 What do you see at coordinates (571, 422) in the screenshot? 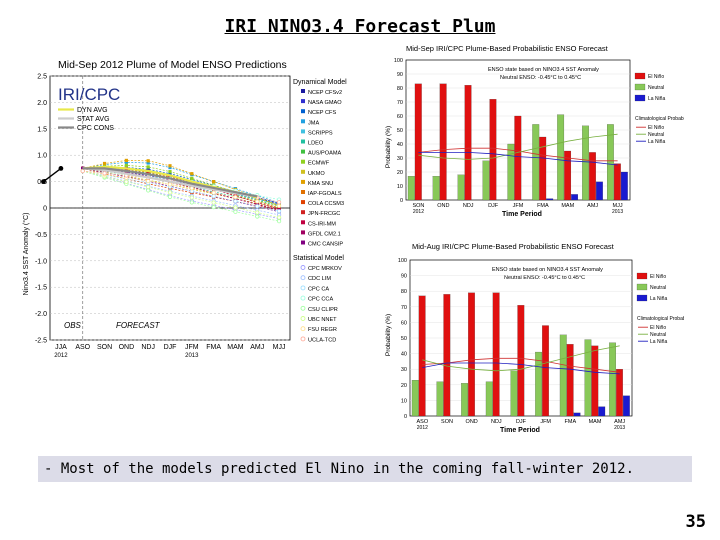
I see `bar2-xtick-label: FMA` at bounding box center [571, 422].